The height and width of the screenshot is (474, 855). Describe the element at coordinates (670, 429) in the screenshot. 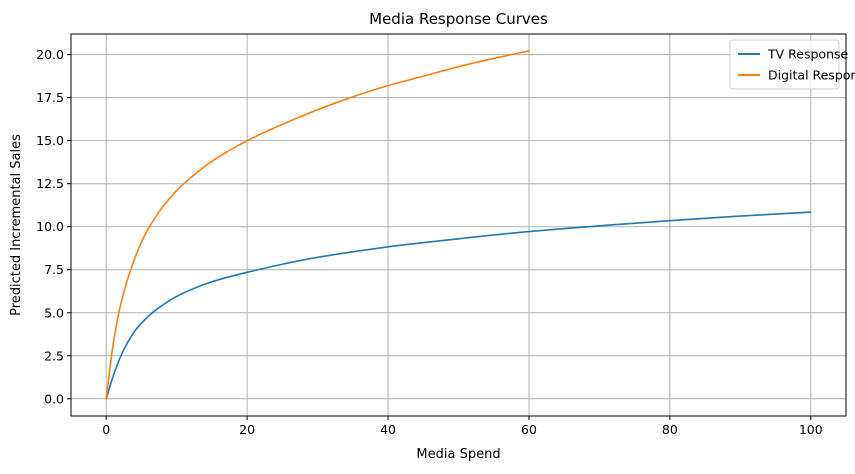

I see `x-tick-label: 80` at that location.